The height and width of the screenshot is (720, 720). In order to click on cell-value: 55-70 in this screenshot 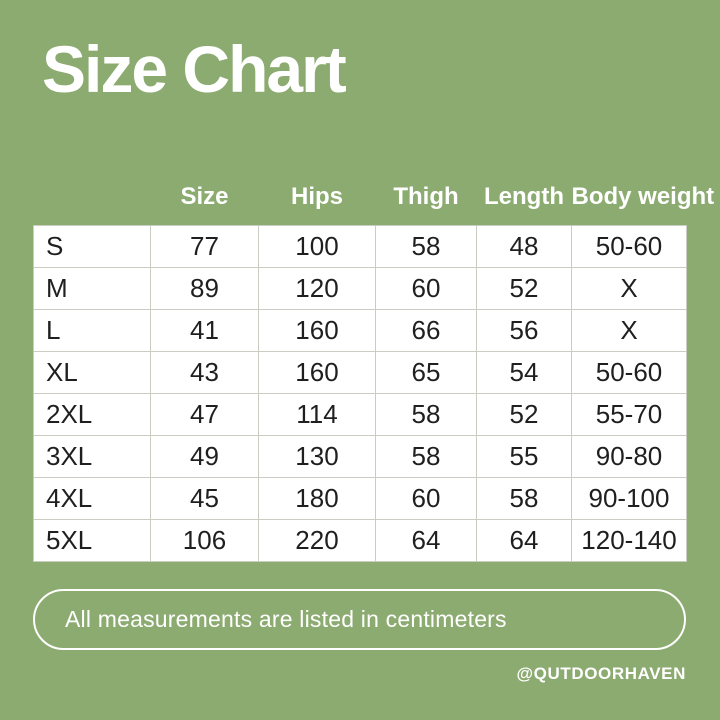, I will do `click(629, 414)`.